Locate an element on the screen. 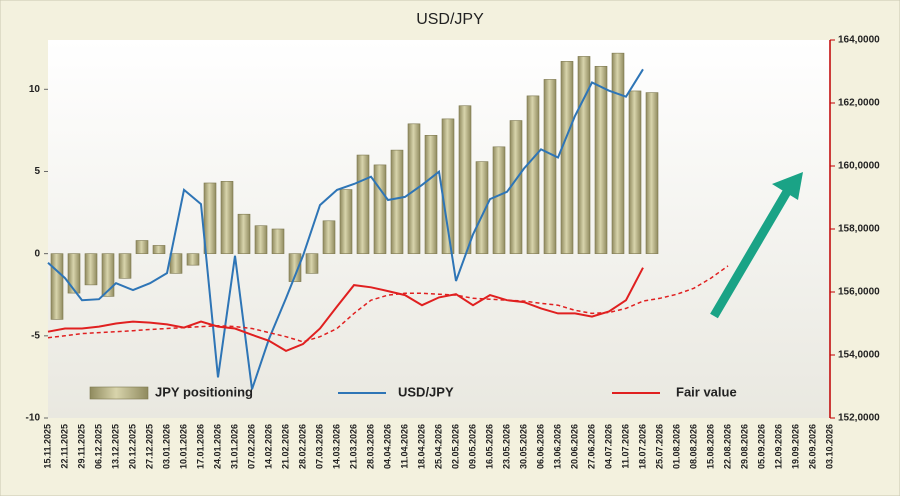  x-tick-label: 21.02.2026 is located at coordinates (285, 446).